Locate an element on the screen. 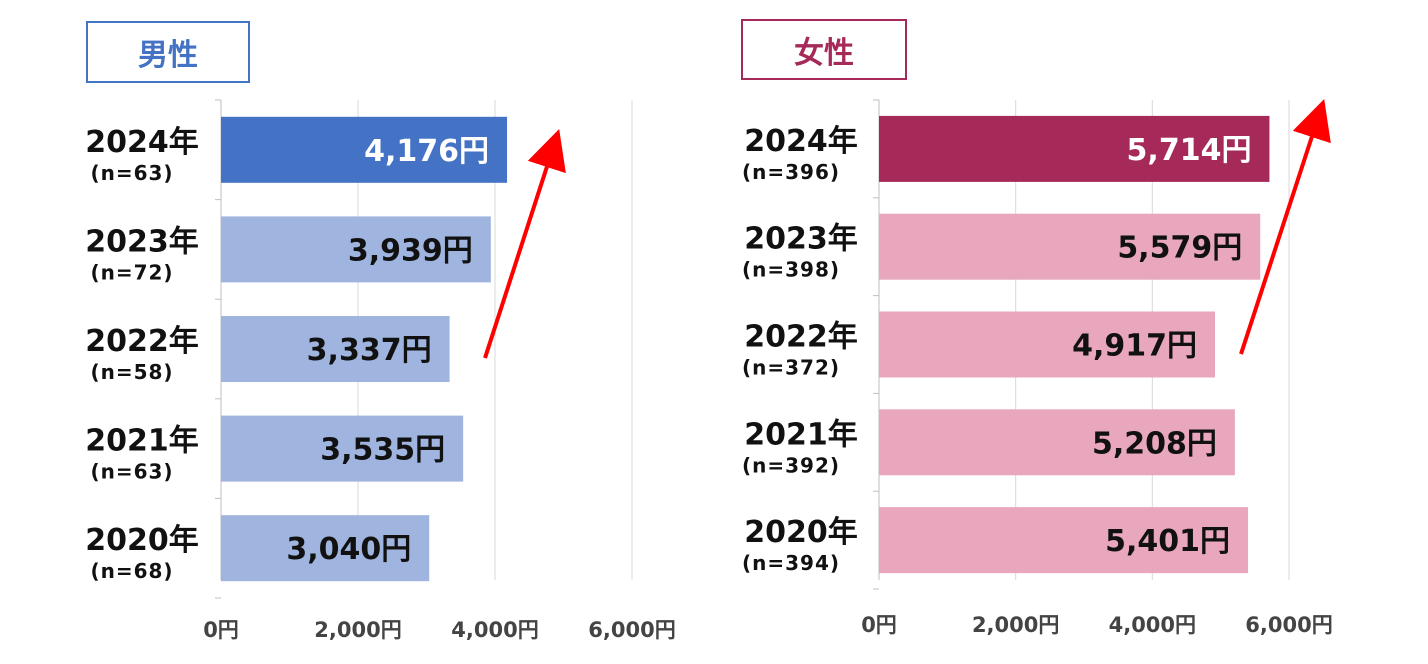  female-tick-label: 6,000円 is located at coordinates (1288, 625).